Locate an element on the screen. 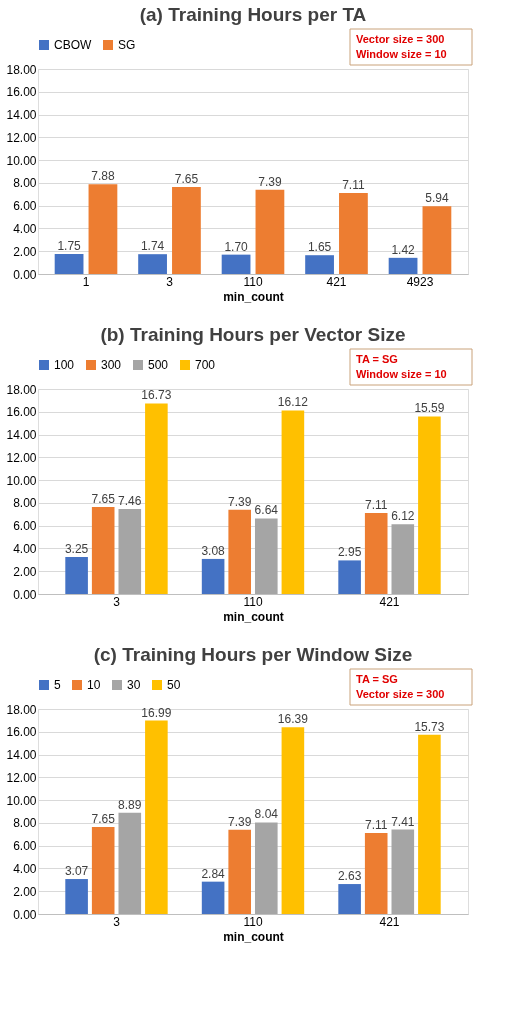 This screenshot has width=520, height=1025. data-label: 7.41 is located at coordinates (403, 821).